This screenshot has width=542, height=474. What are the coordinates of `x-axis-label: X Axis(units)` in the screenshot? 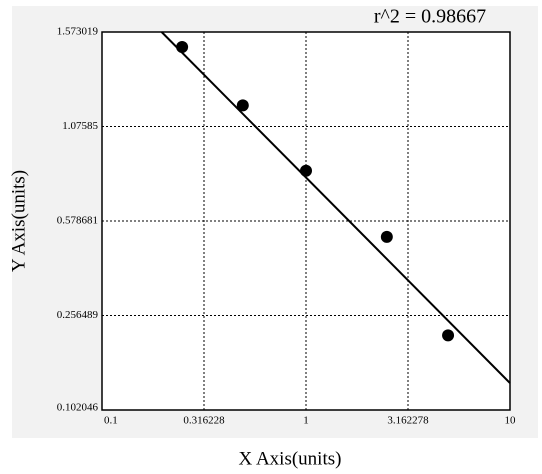 It's located at (290, 458).